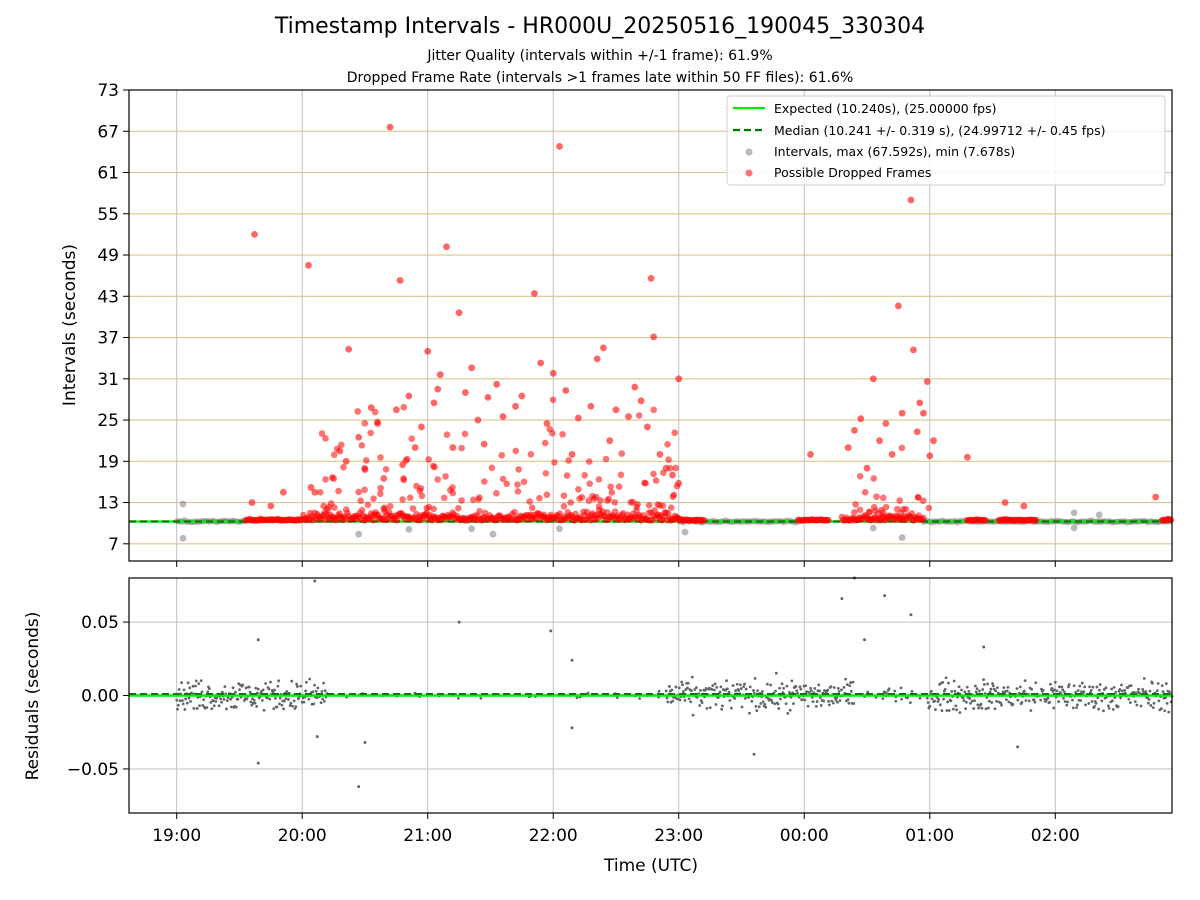 This screenshot has height=900, width=1200. Describe the element at coordinates (108, 421) in the screenshot. I see `intervals-y-tick-label: 25` at that location.